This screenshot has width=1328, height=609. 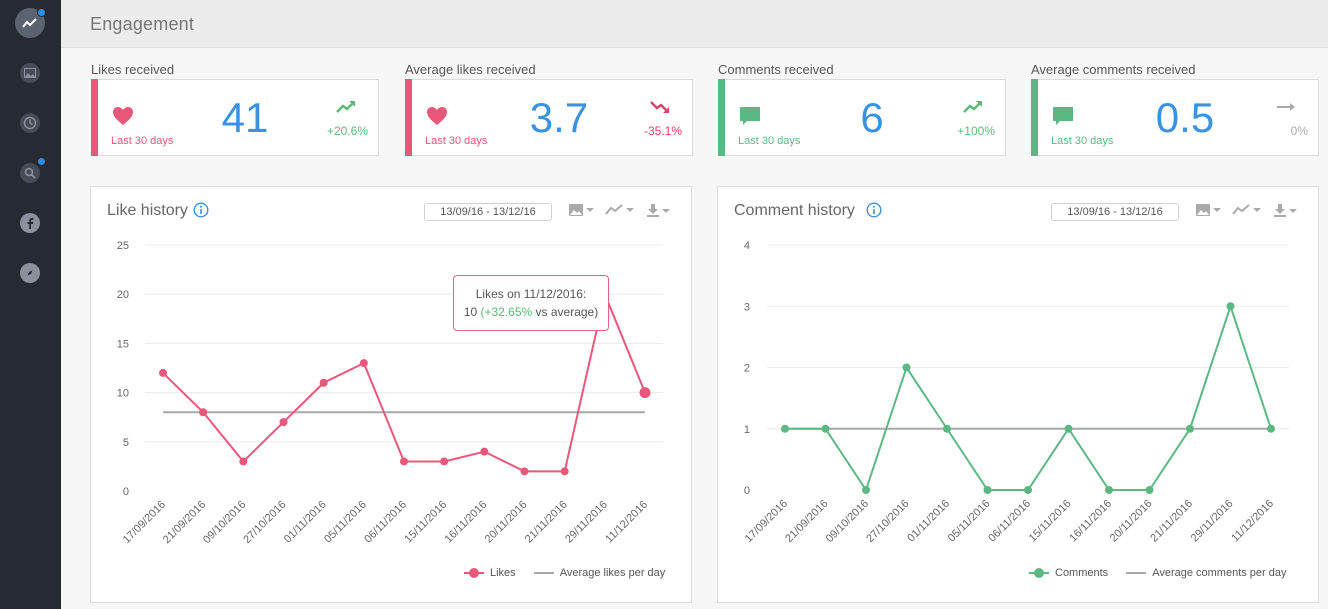 I want to click on stat-label: Likes received, so click(x=133, y=69).